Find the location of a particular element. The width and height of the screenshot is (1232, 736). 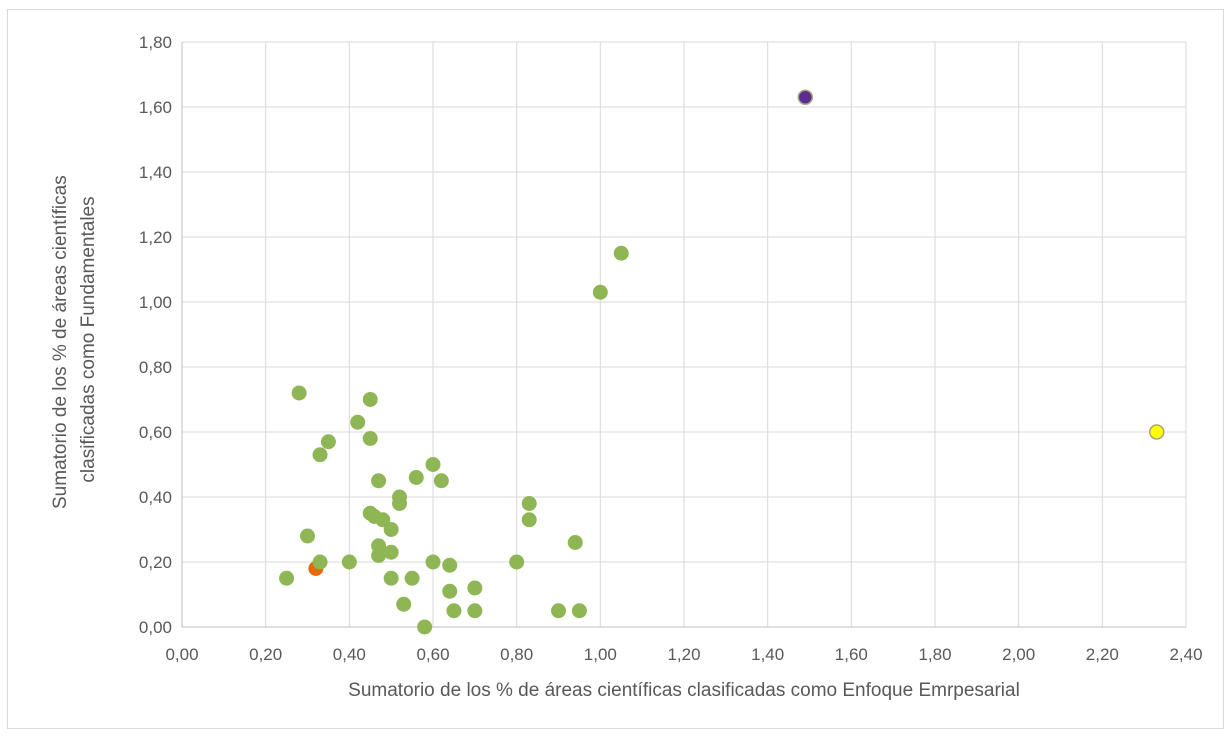

y-tick-label: 1,60 is located at coordinates (155, 107).